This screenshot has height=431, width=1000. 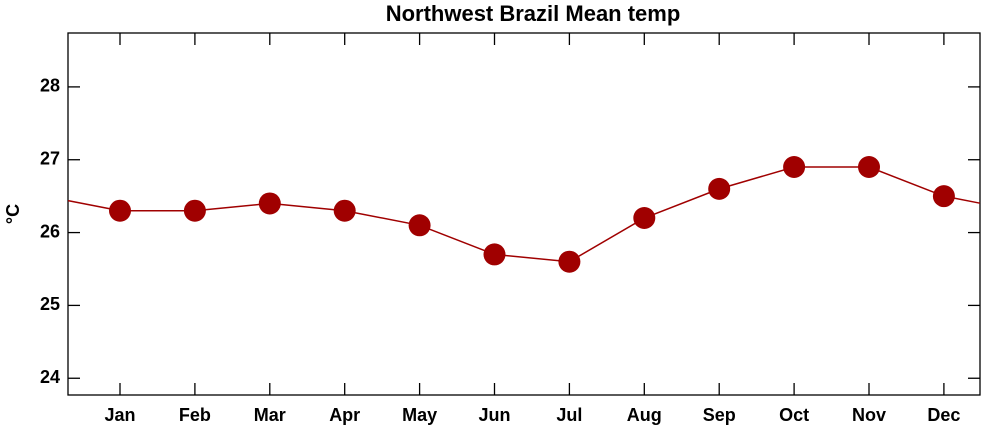 What do you see at coordinates (270, 415) in the screenshot?
I see `x-tick-label: Mar` at bounding box center [270, 415].